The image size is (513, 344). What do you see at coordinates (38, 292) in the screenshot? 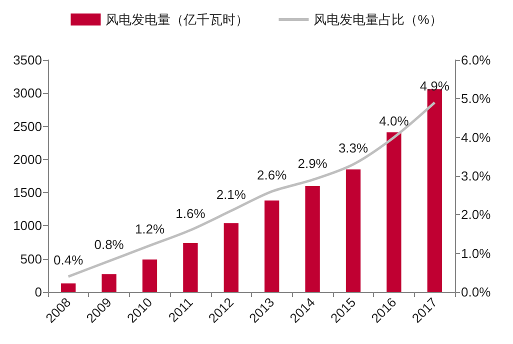
I see `y-tick-label: 0` at bounding box center [38, 292].